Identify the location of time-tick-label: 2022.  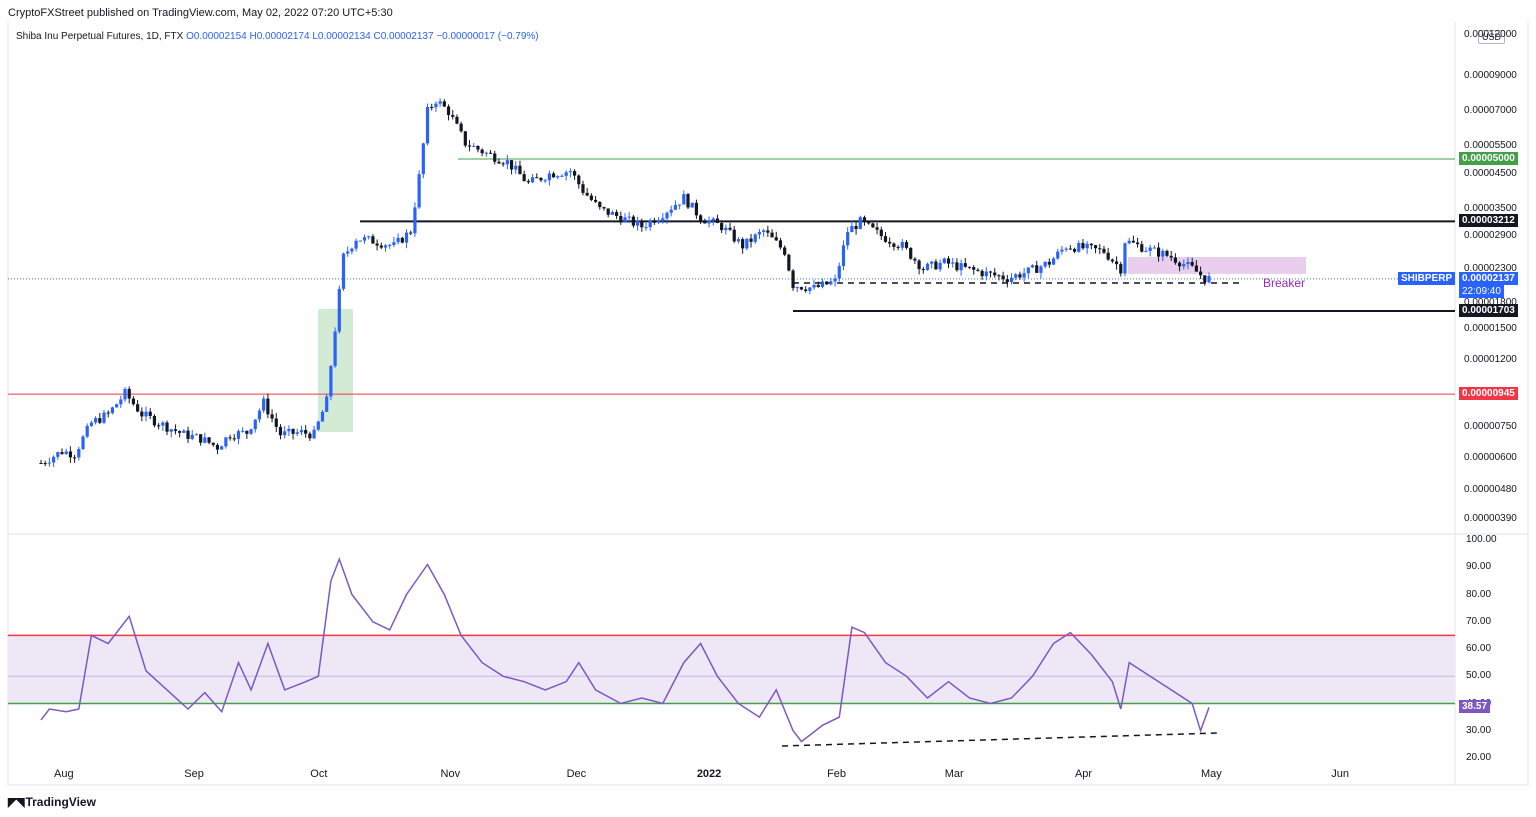
(709, 774).